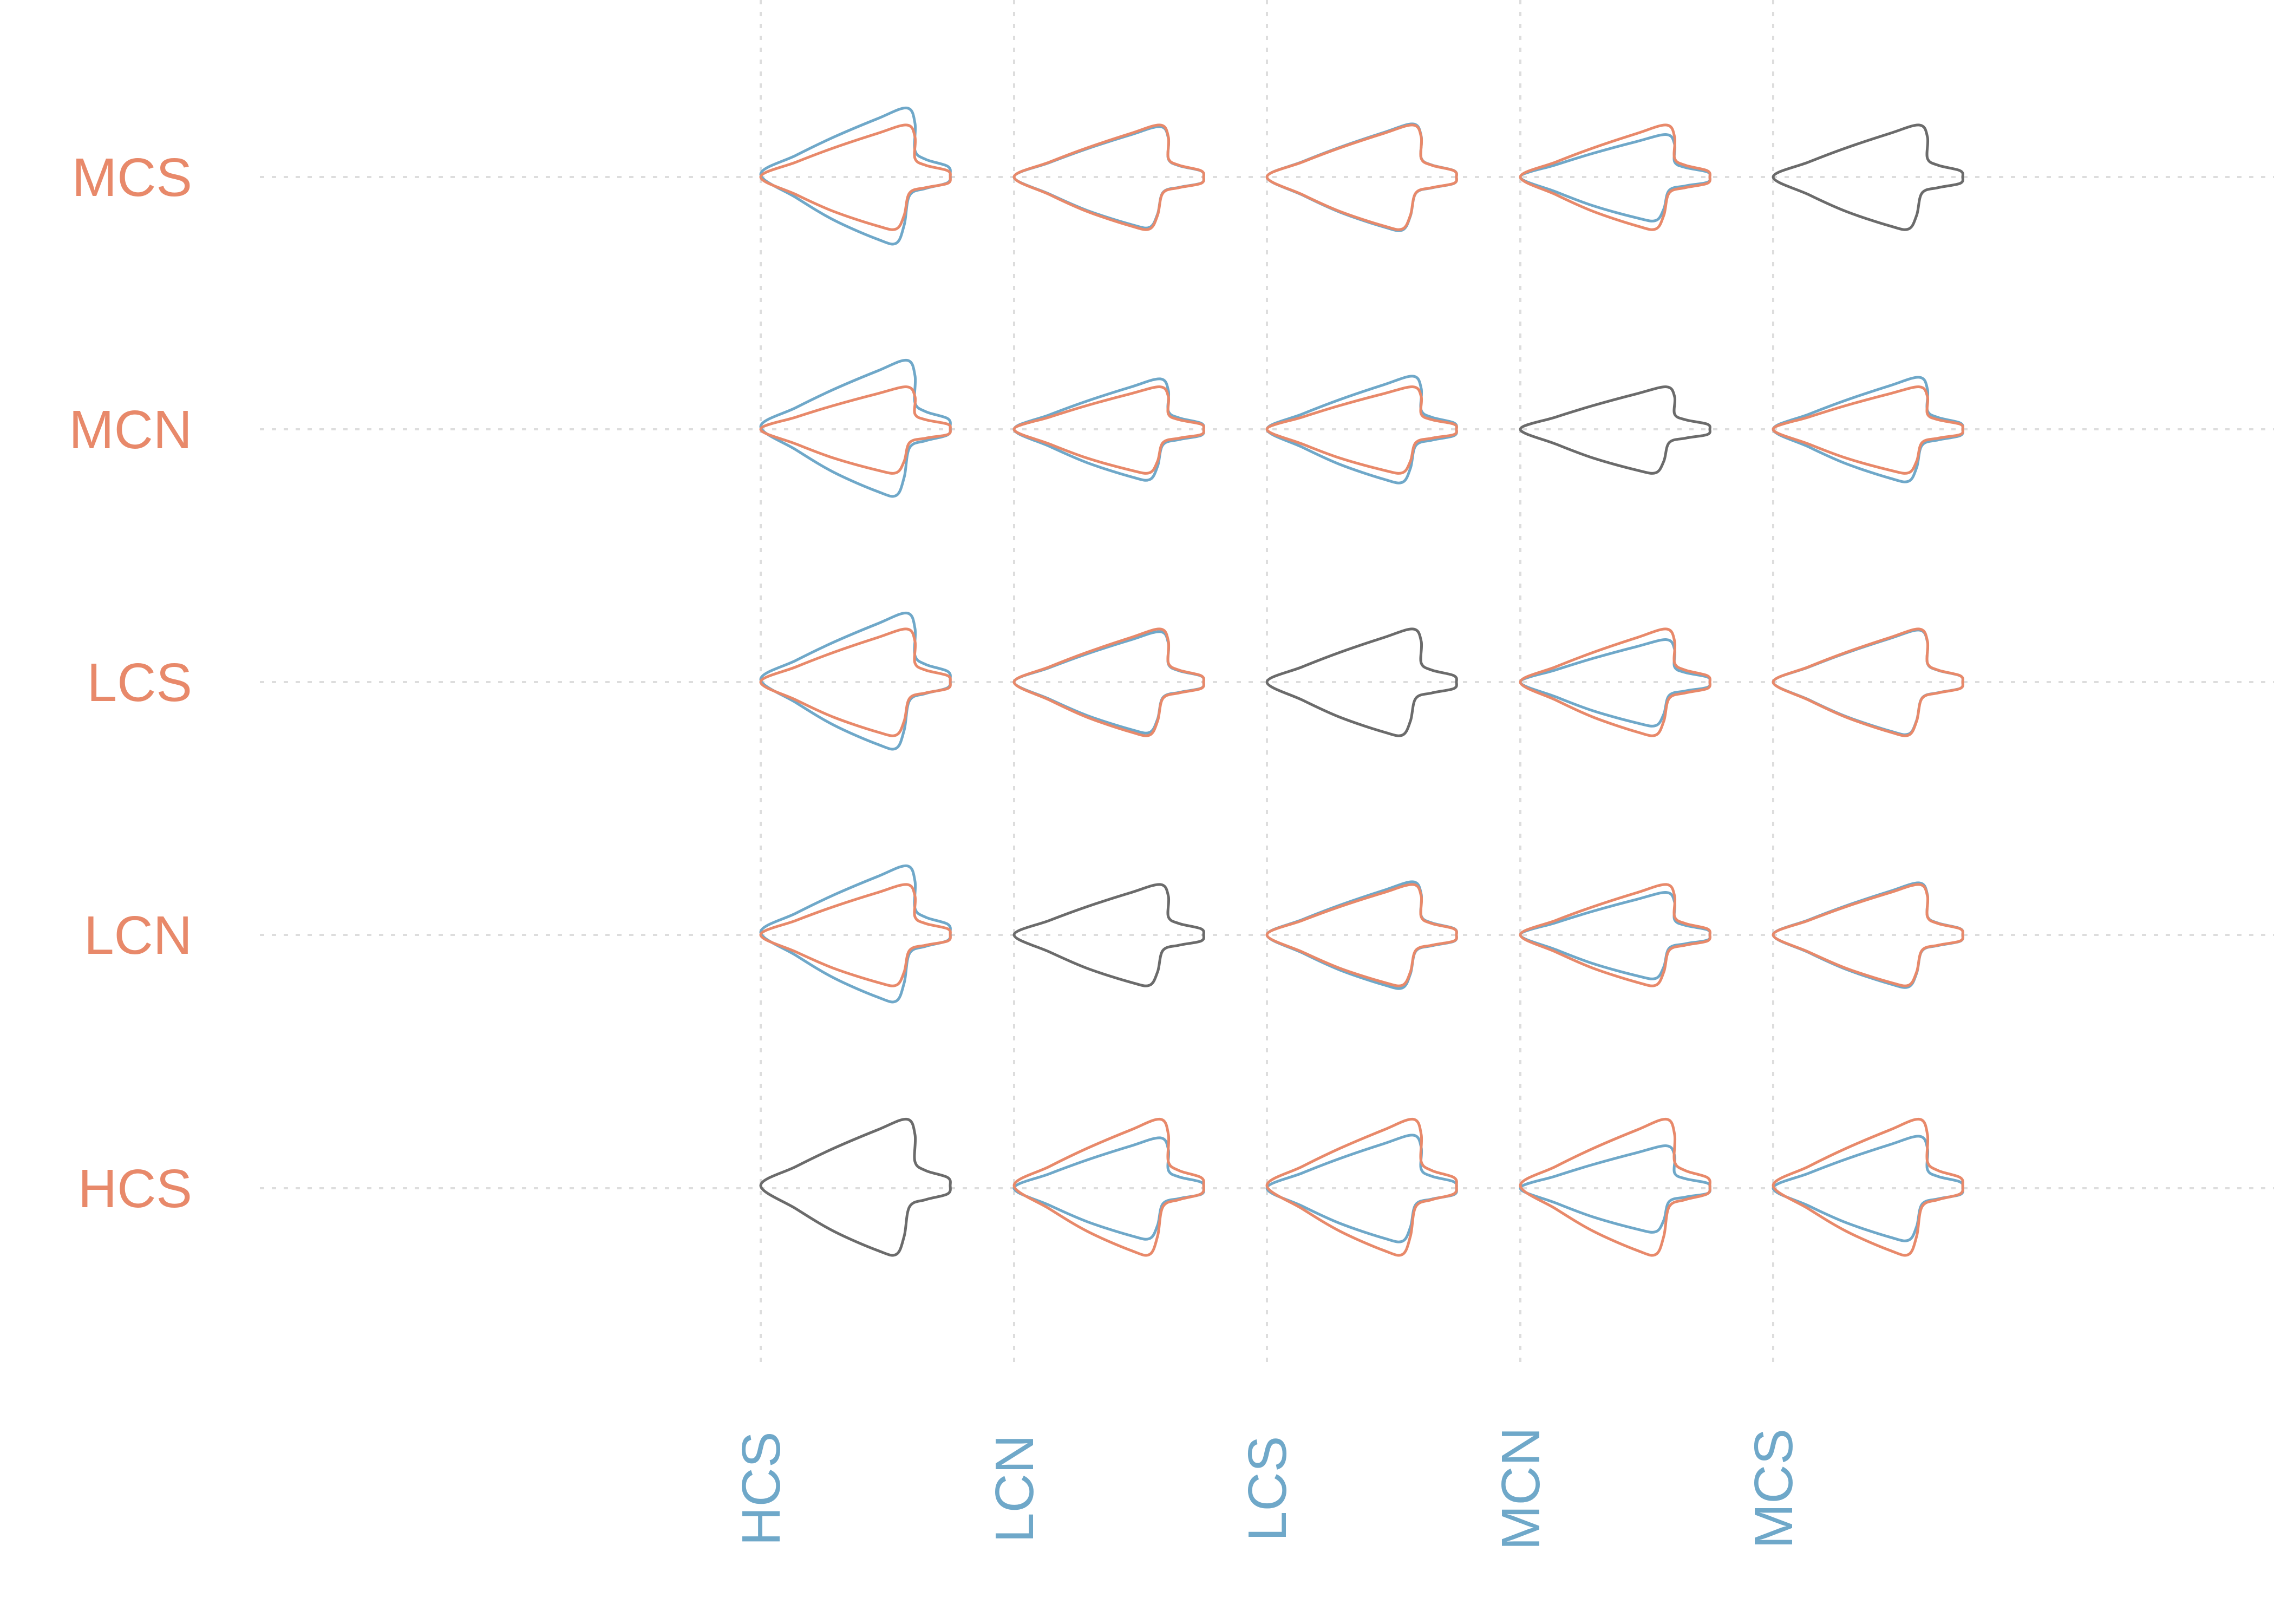 The image size is (2274, 1624). What do you see at coordinates (131, 430) in the screenshot?
I see `row-label: MCN` at bounding box center [131, 430].